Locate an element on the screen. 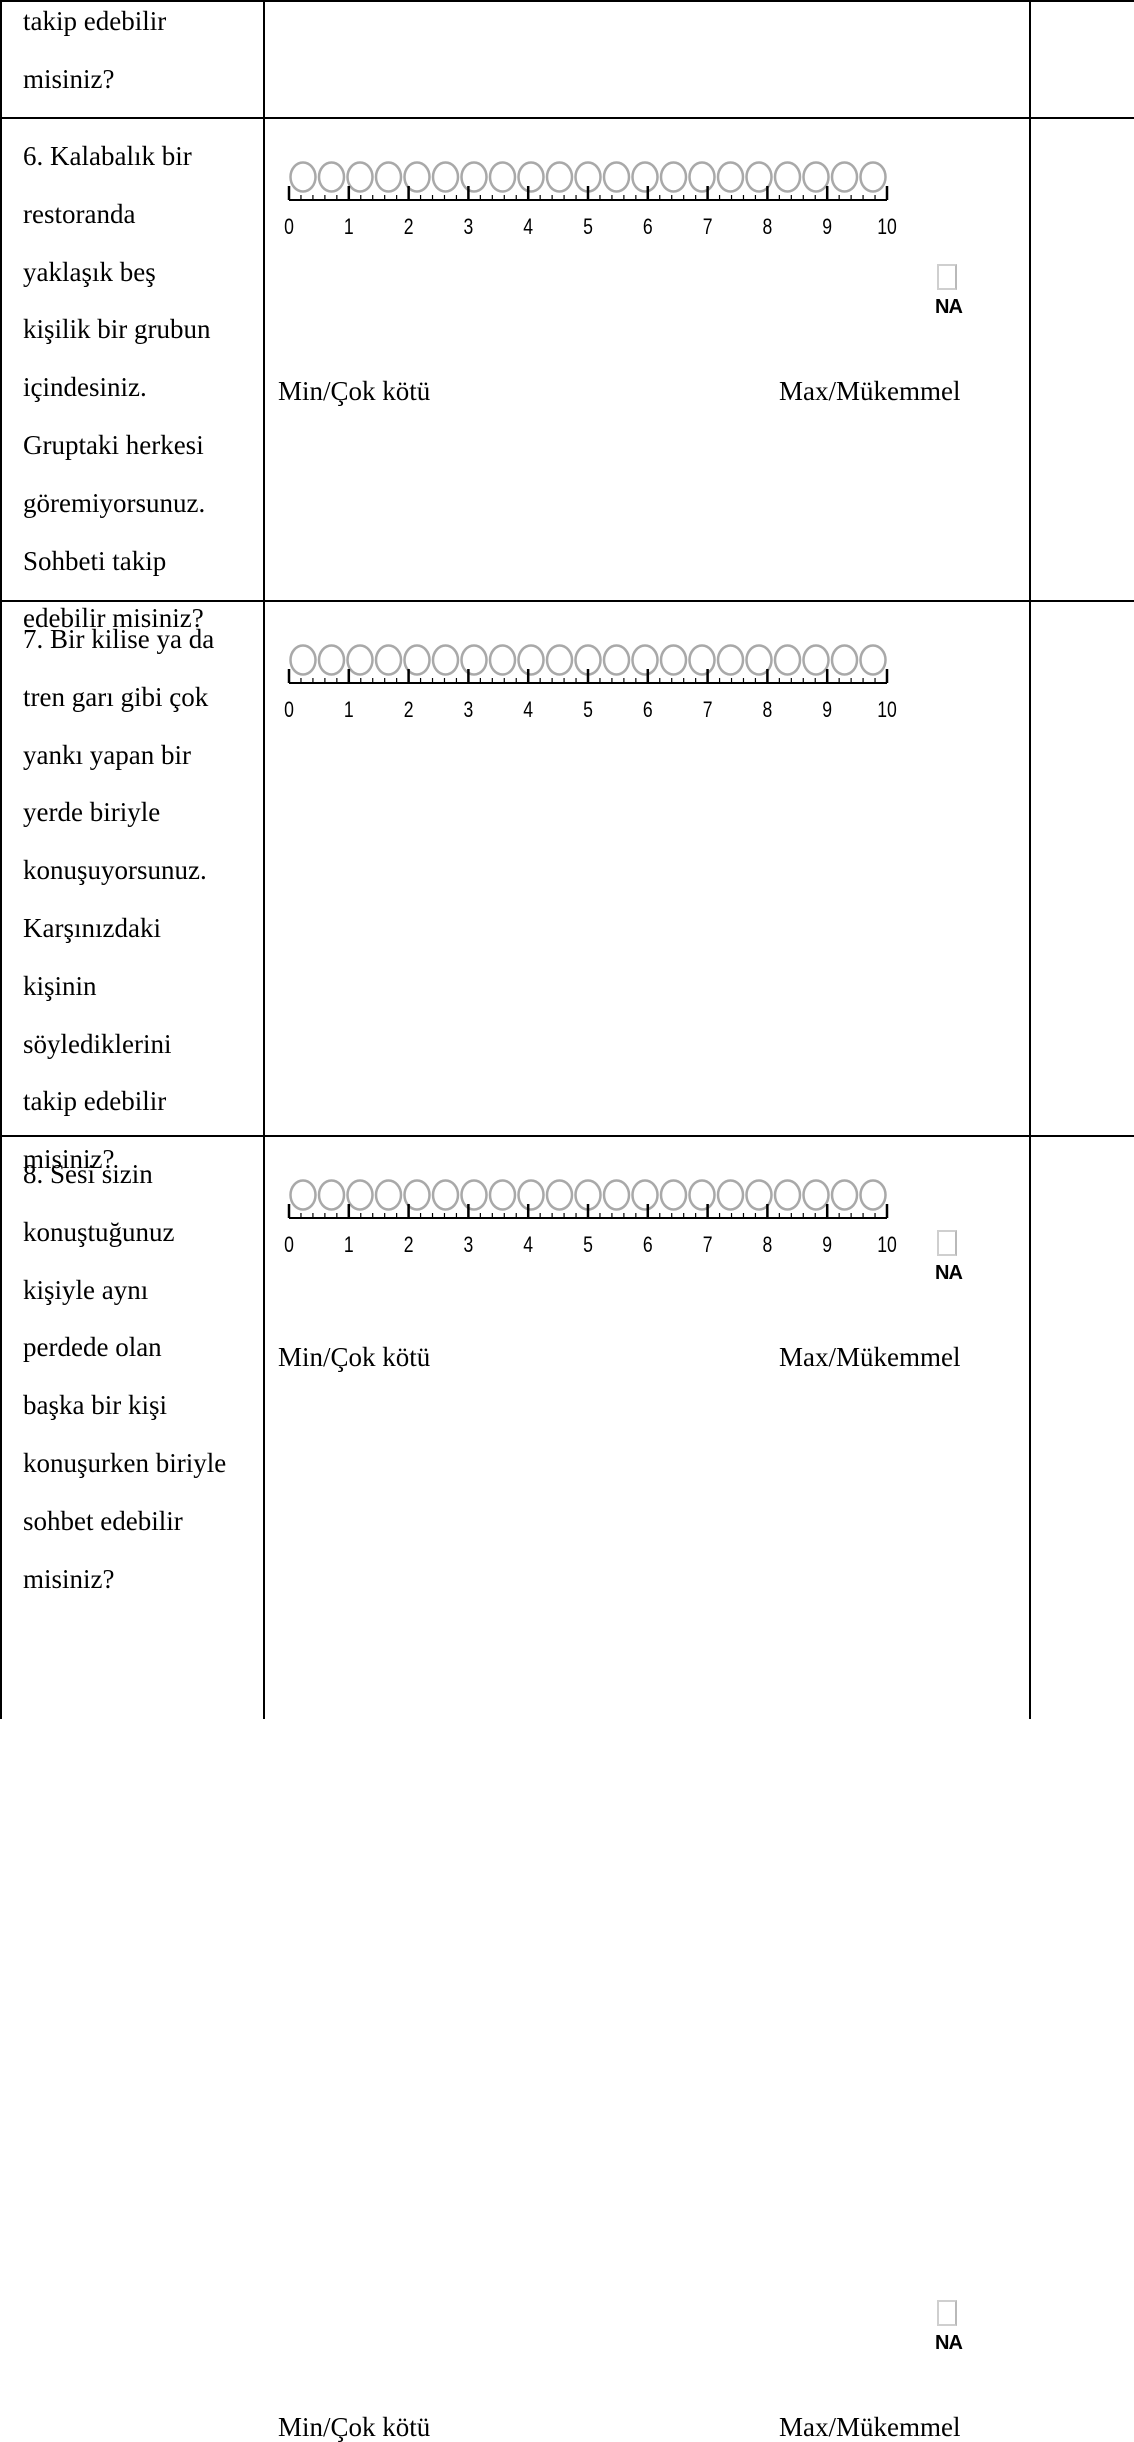 The image size is (1134, 2442). table-border-left is located at coordinates (1, 859).